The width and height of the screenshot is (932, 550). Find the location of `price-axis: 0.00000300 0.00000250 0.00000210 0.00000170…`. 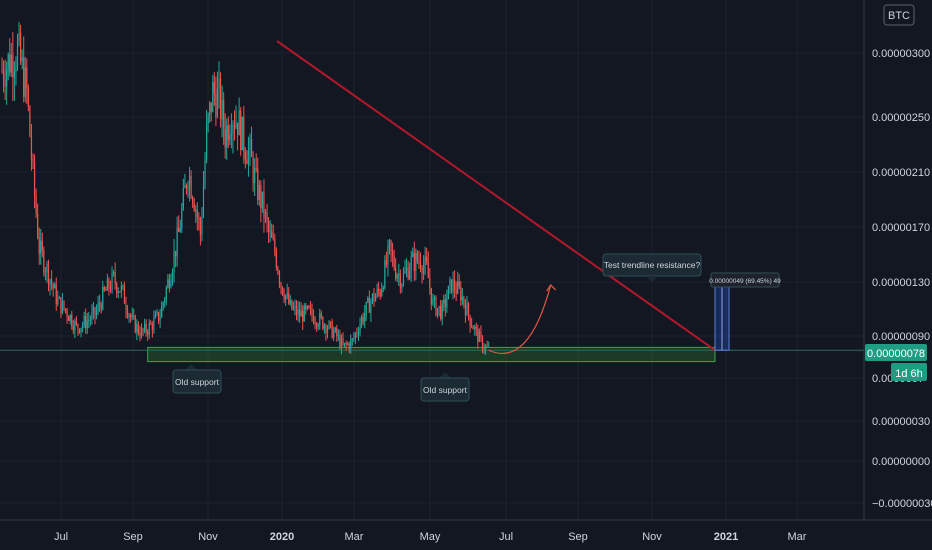

price-axis: 0.00000300 0.00000250 0.00000210 0.00000170… is located at coordinates (902, 279).